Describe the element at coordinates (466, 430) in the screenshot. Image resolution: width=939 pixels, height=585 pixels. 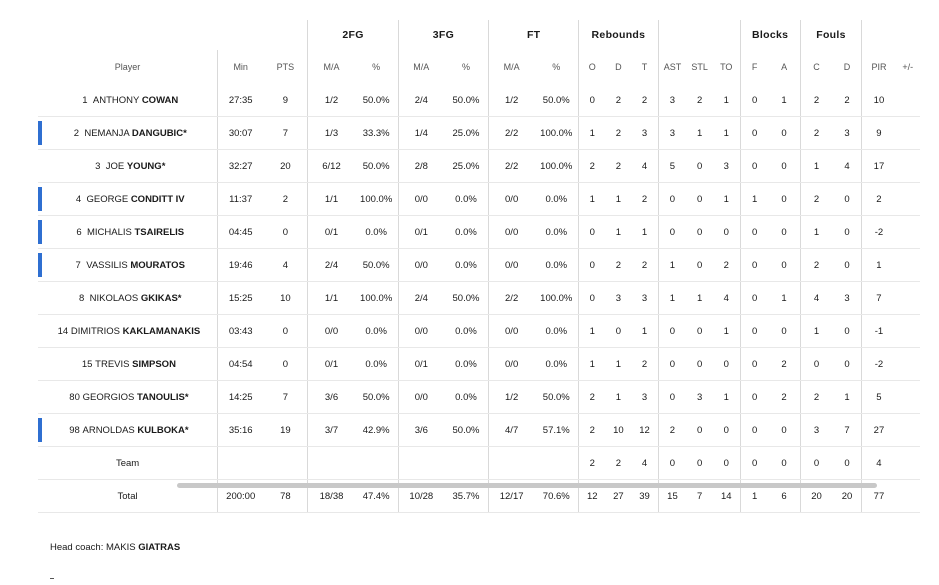
I see `cell-3fg-pct: 50.0%` at that location.